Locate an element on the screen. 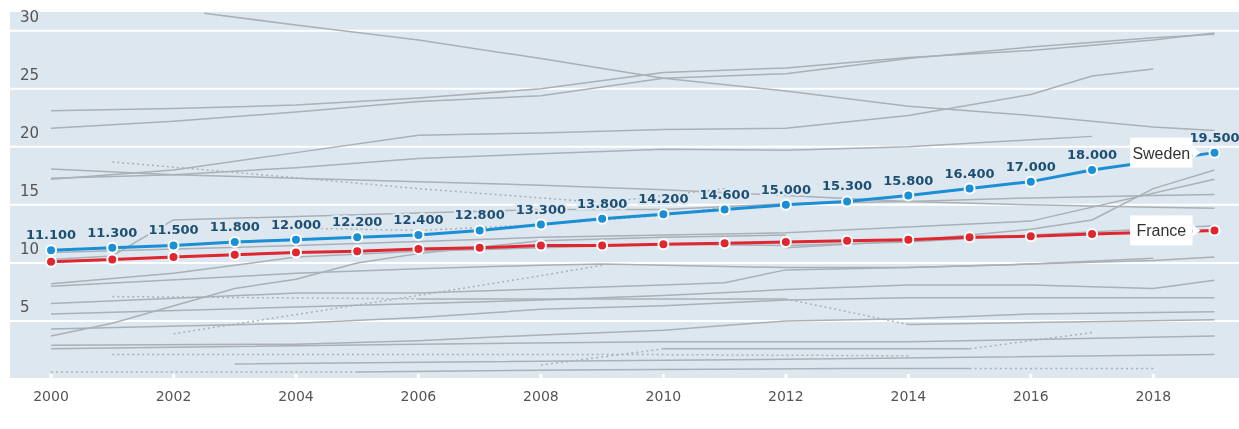  data-label: 16.400 is located at coordinates (969, 173).